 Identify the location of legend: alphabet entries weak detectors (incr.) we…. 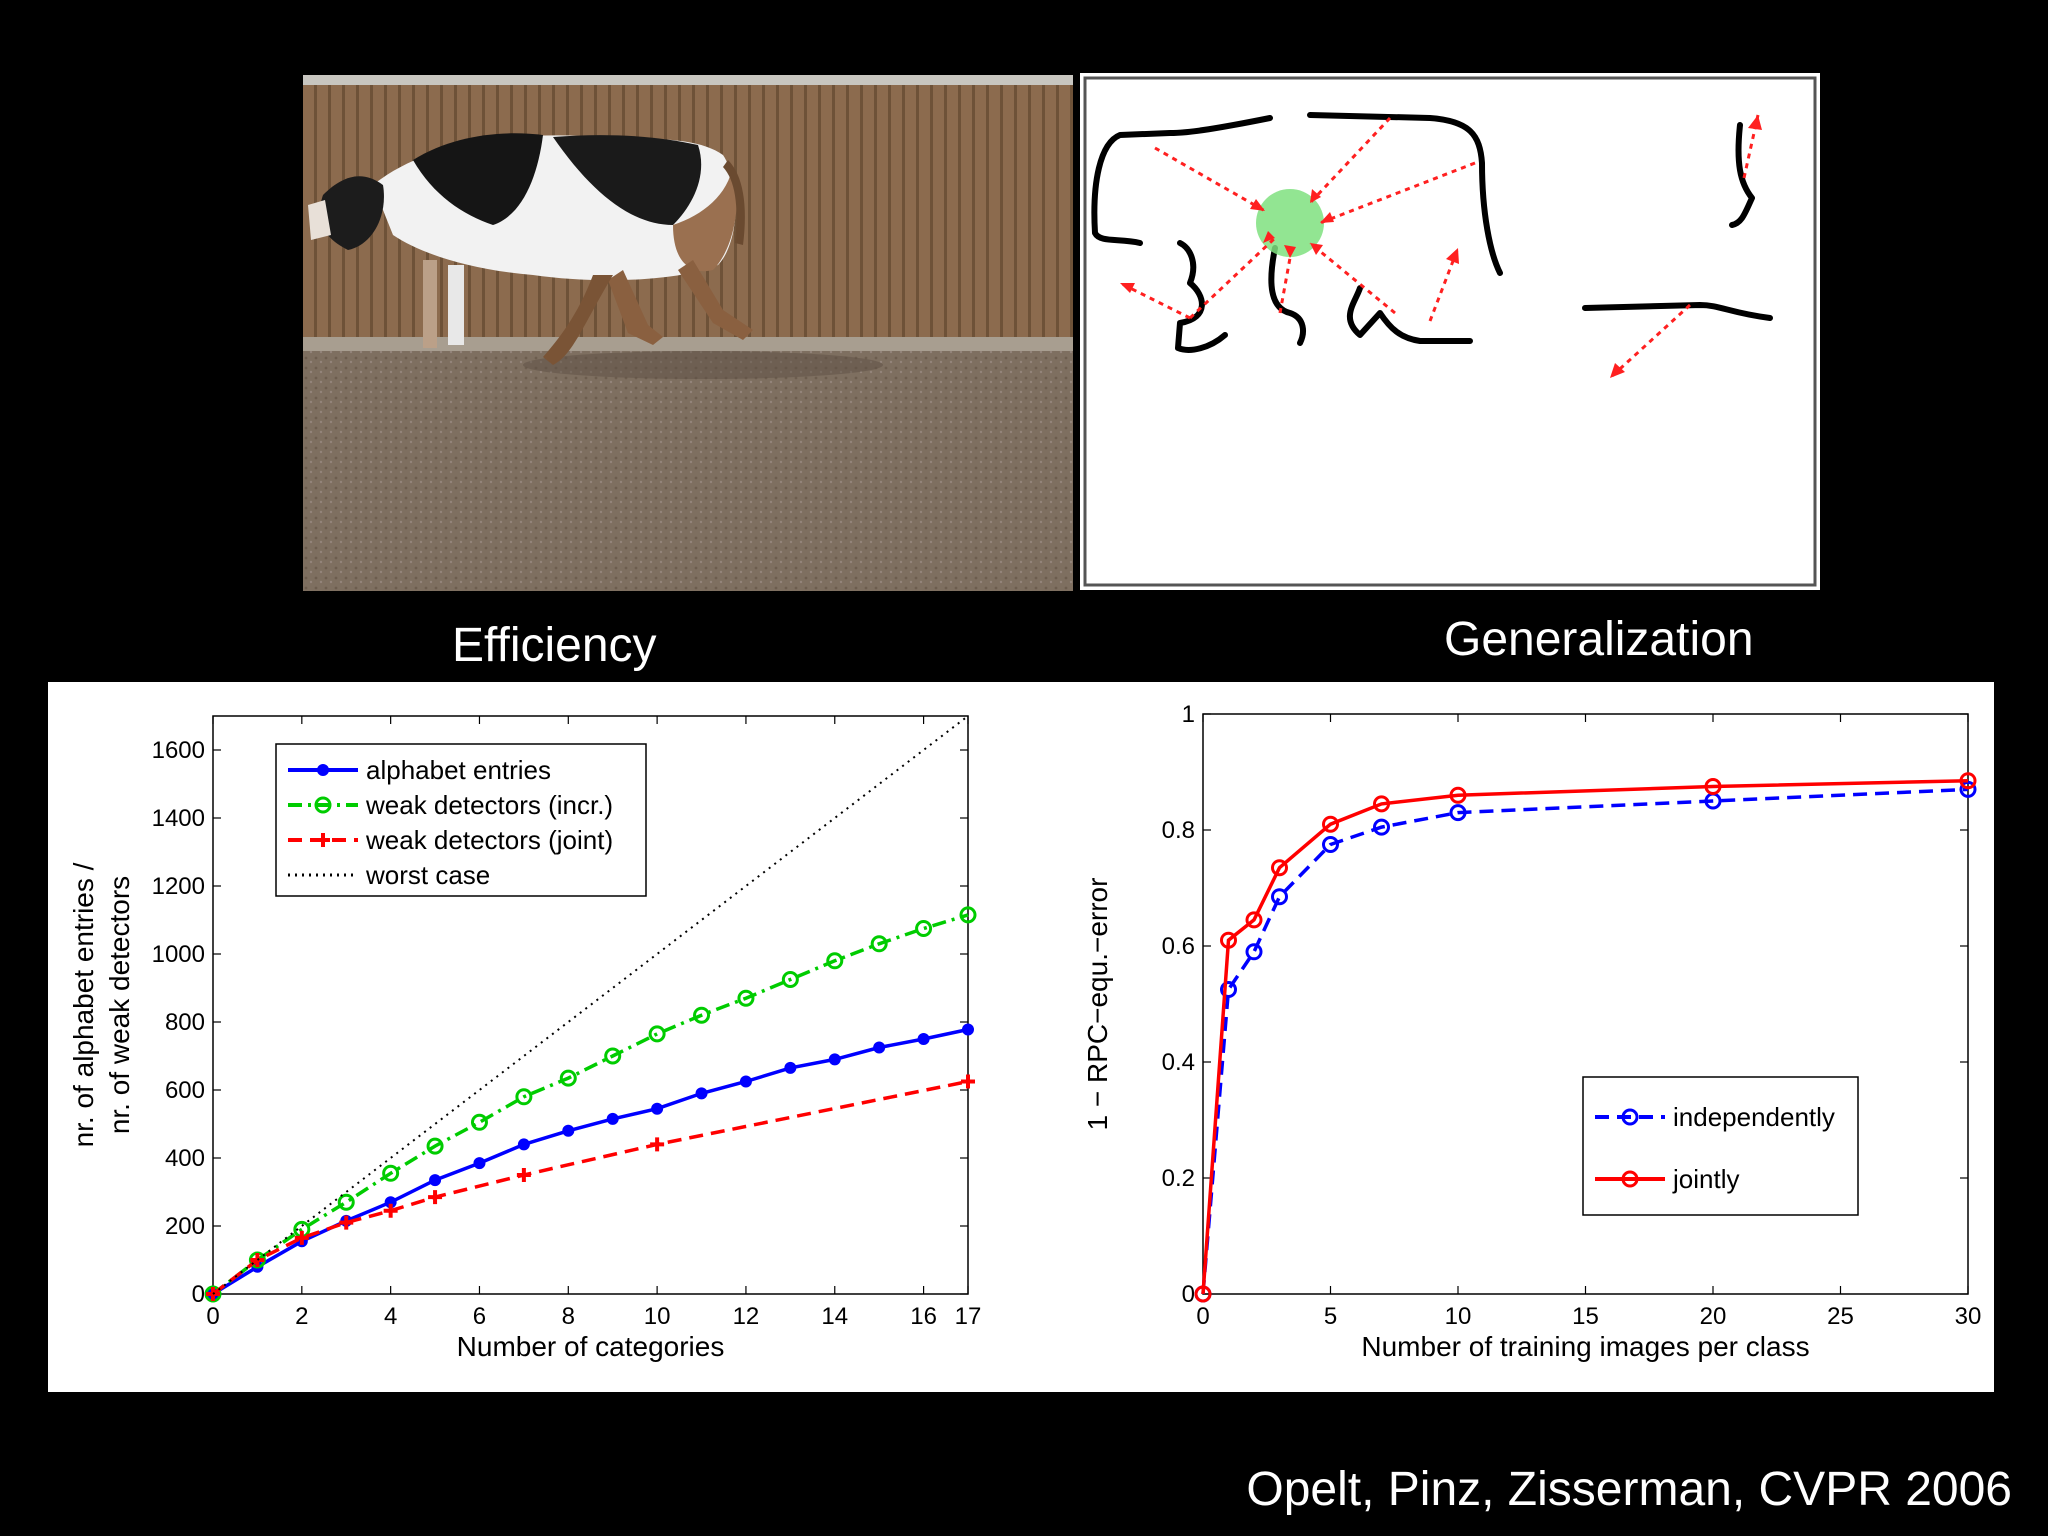
(461, 820).